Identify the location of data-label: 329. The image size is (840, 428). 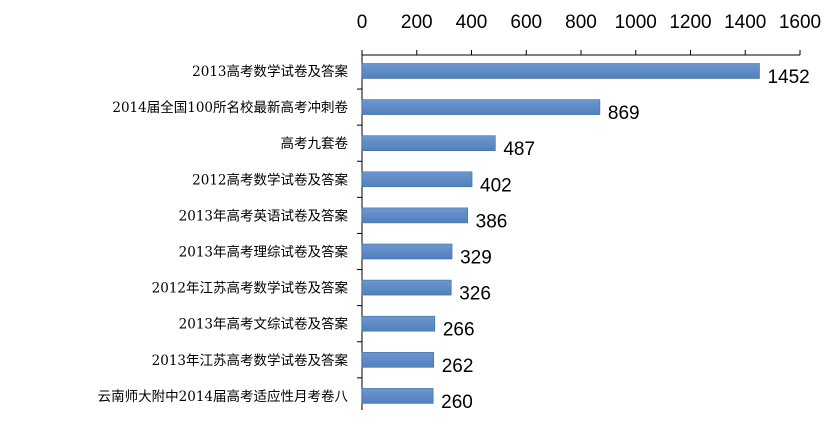
(476, 258).